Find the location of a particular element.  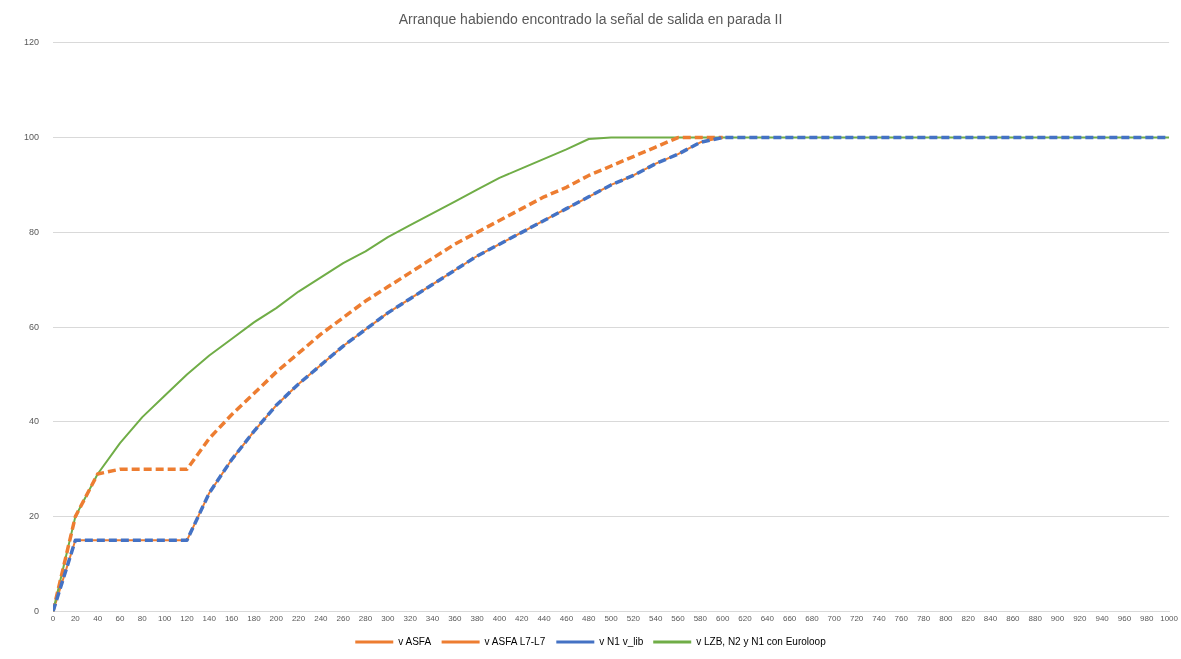

y-tick-label: 60 is located at coordinates (34, 326).